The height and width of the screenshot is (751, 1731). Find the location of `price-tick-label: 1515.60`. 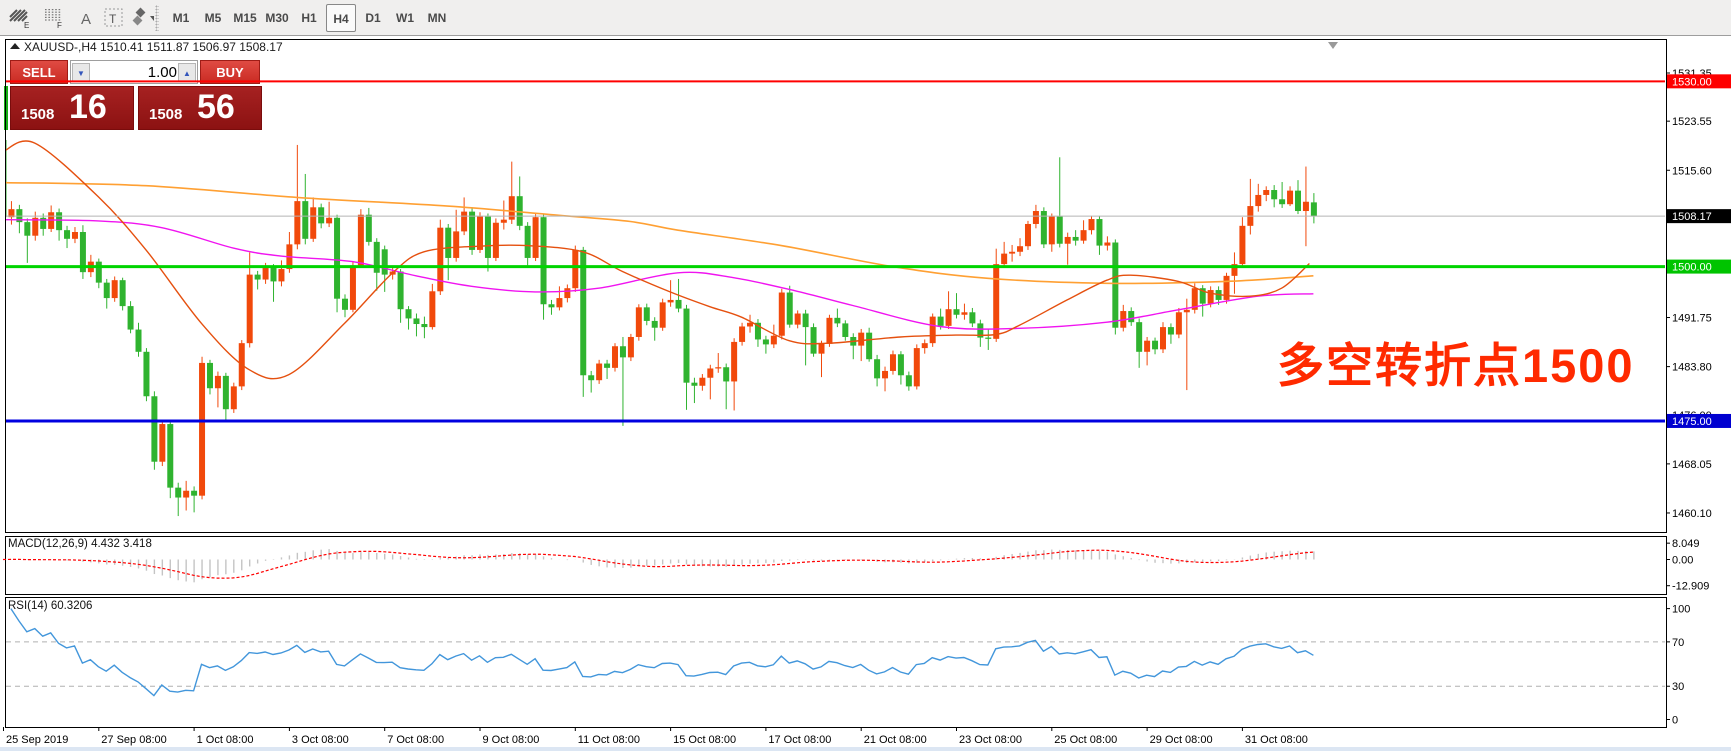

price-tick-label: 1515.60 is located at coordinates (1692, 171).